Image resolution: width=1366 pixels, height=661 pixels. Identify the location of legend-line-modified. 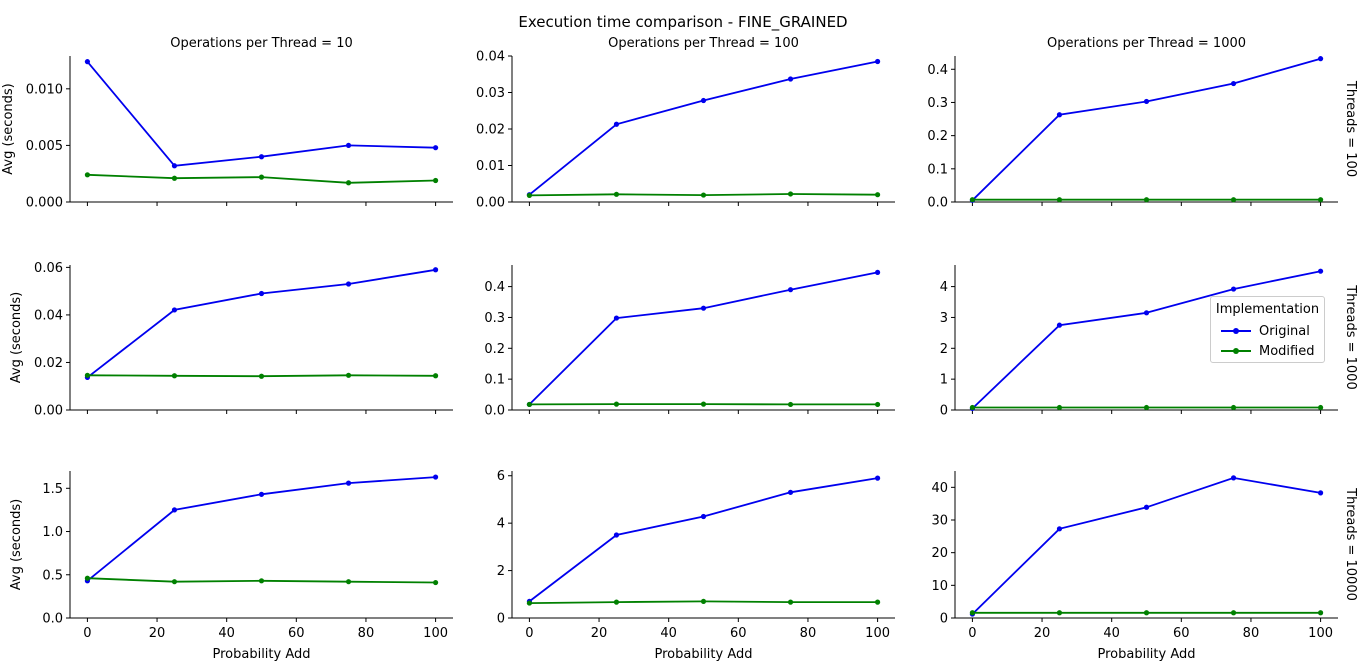
(1236, 351).